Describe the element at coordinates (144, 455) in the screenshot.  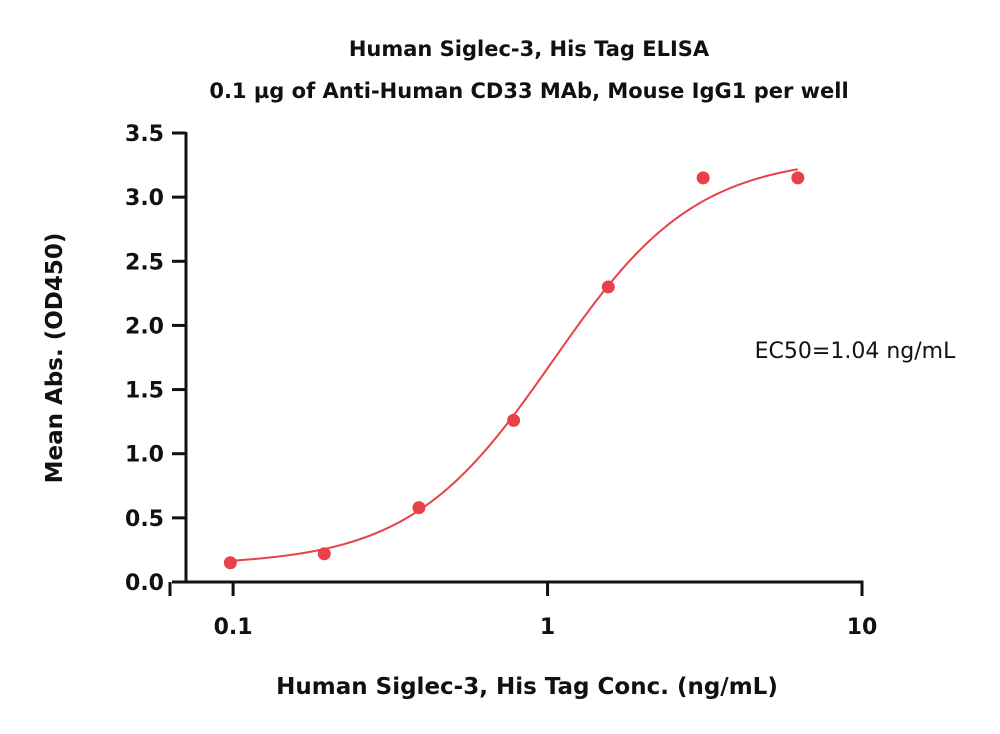
I see `y-tick-label: 1.0` at that location.